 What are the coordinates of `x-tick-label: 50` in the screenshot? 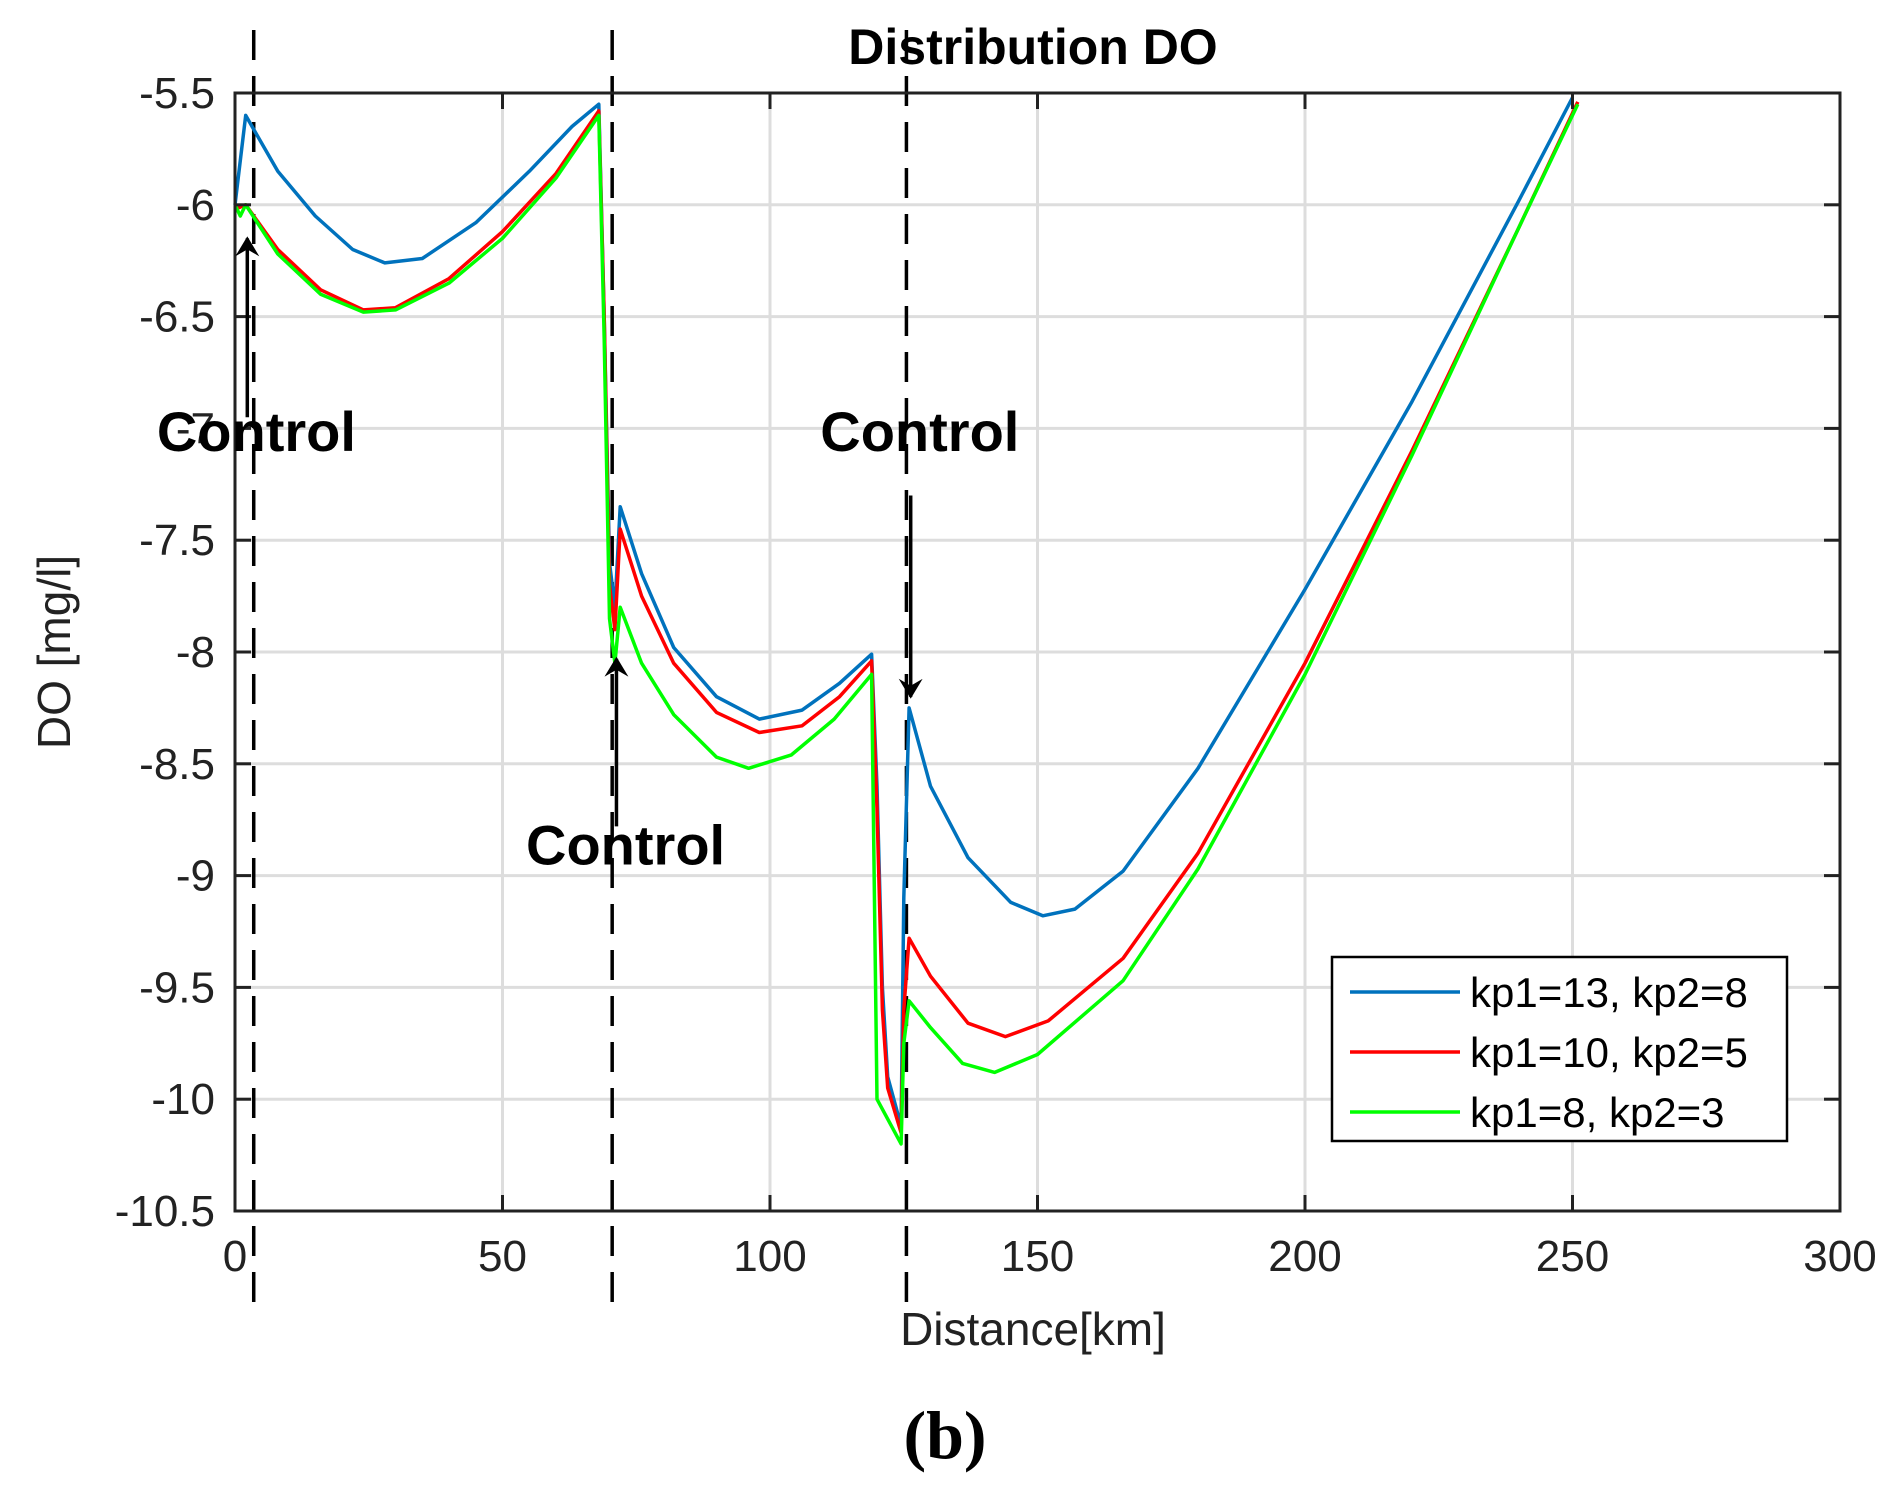 It's located at (502, 1256).